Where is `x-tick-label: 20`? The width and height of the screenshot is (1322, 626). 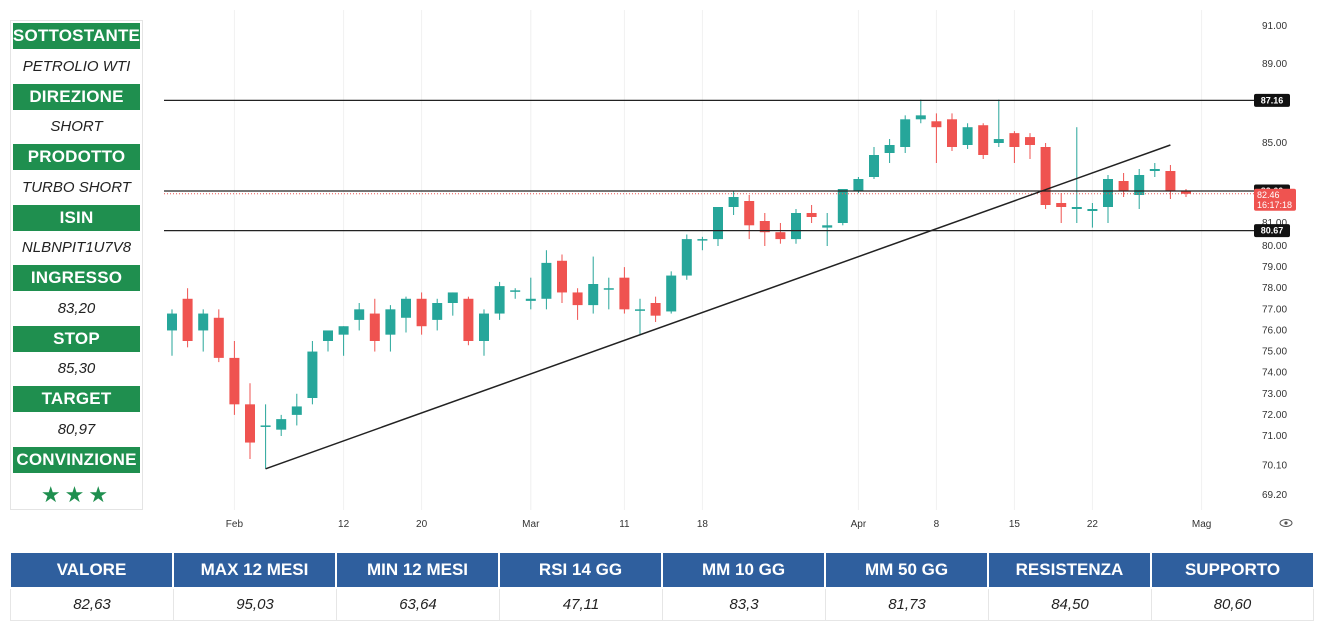 x-tick-label: 20 is located at coordinates (422, 524).